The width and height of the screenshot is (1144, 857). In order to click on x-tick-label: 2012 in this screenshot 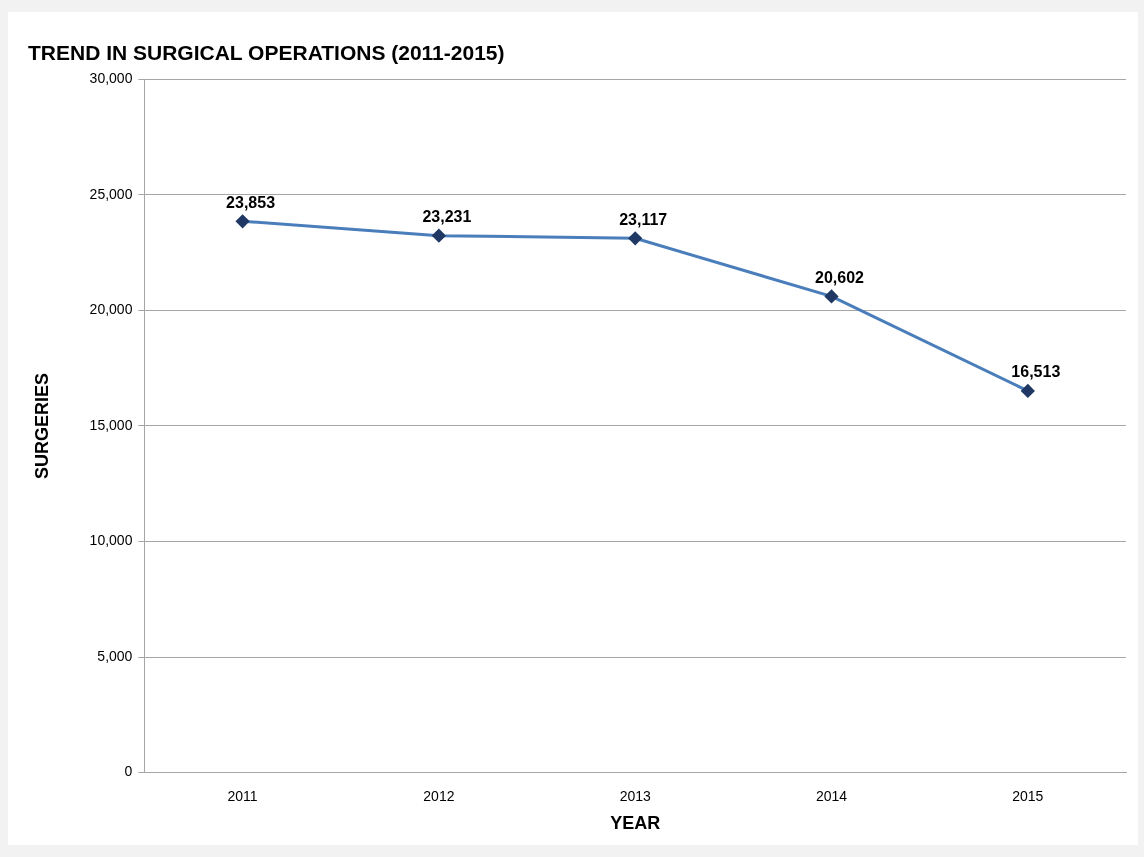, I will do `click(439, 795)`.